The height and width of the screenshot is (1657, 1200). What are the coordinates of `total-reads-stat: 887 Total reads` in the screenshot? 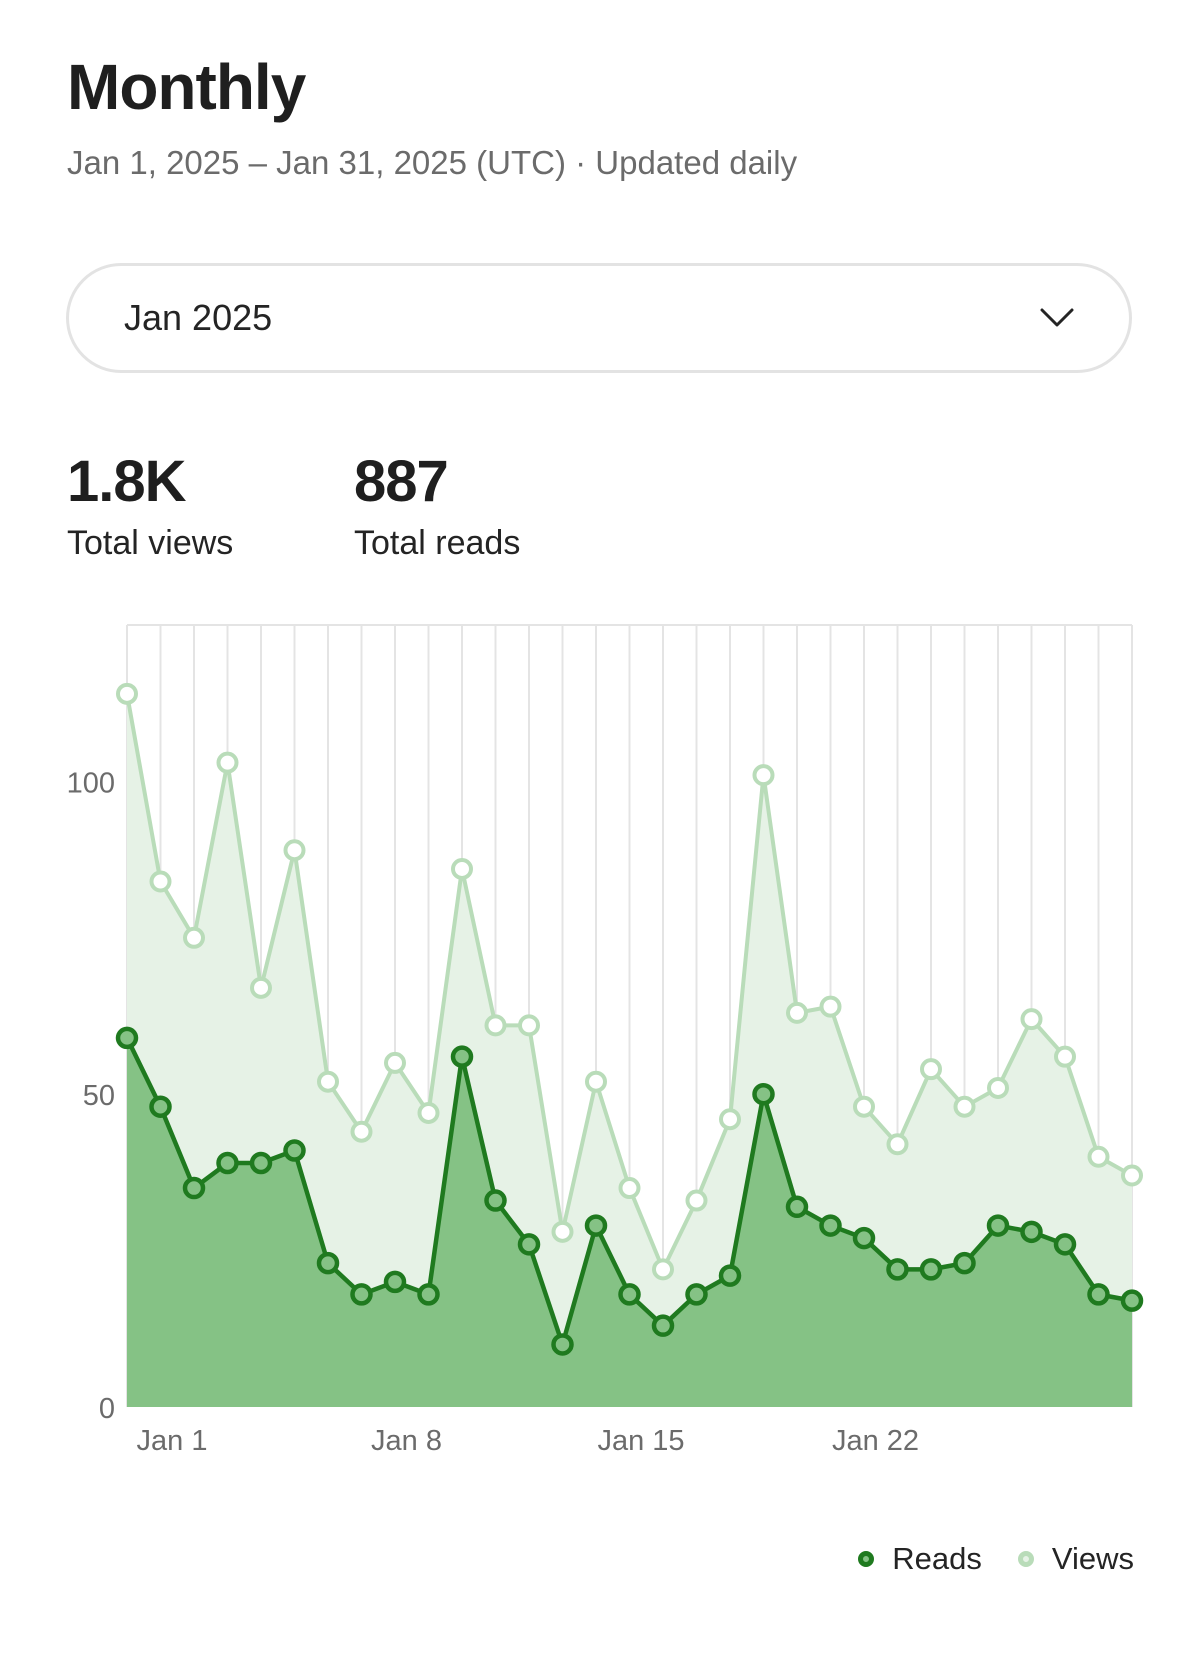 It's located at (437, 506).